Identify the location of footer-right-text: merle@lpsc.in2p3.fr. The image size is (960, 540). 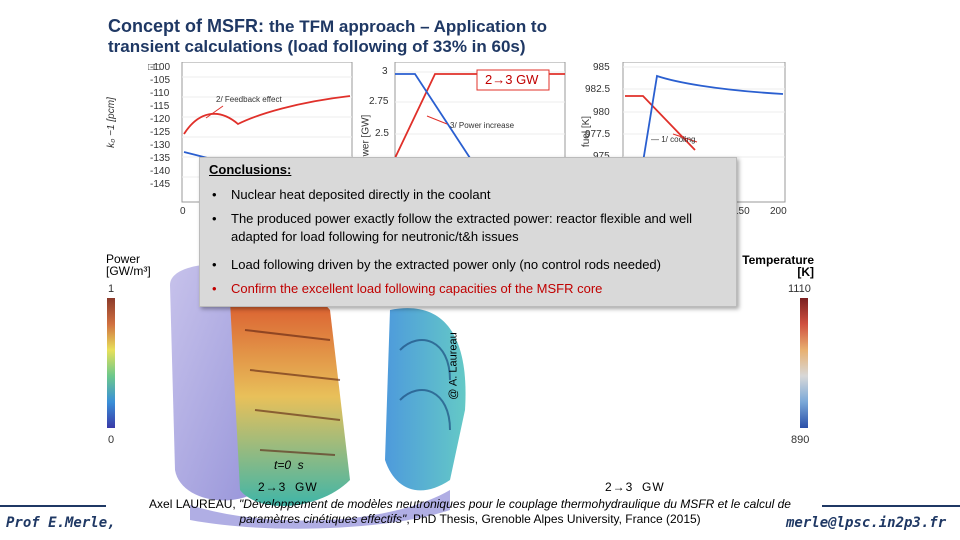
(866, 523).